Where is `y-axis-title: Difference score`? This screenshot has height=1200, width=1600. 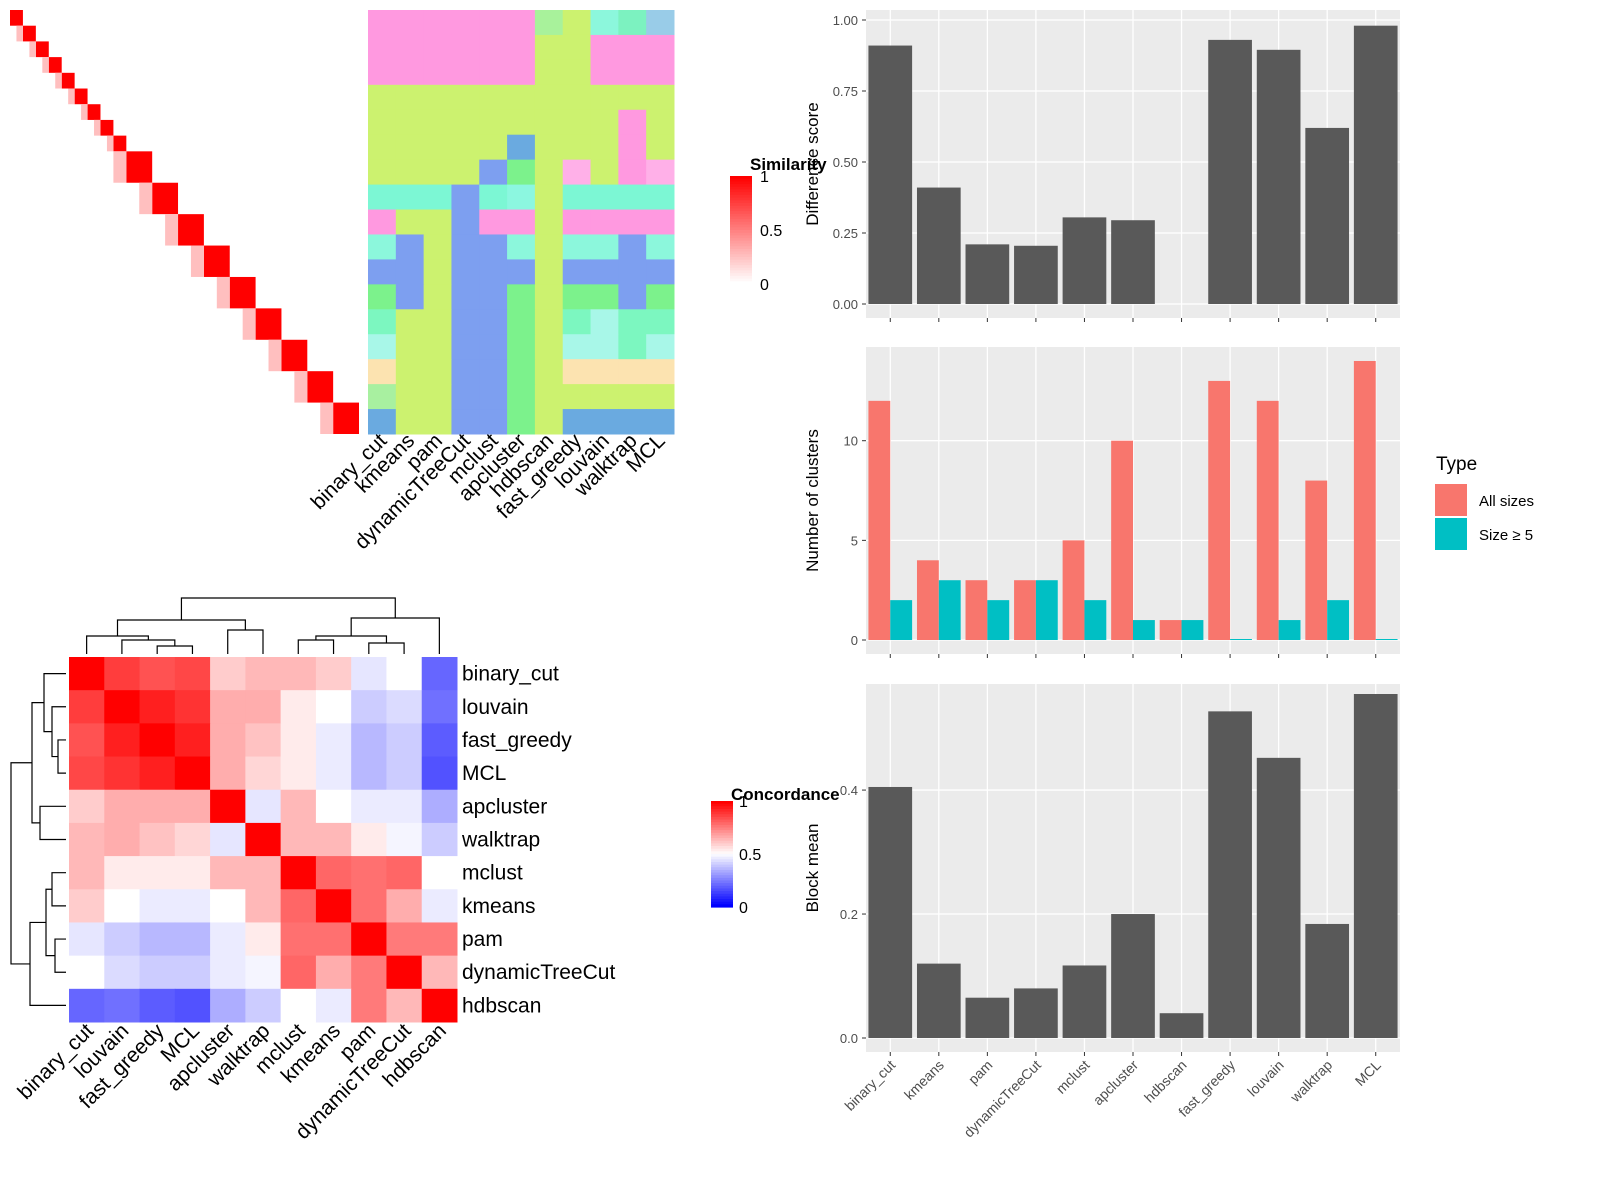 y-axis-title: Difference score is located at coordinates (812, 163).